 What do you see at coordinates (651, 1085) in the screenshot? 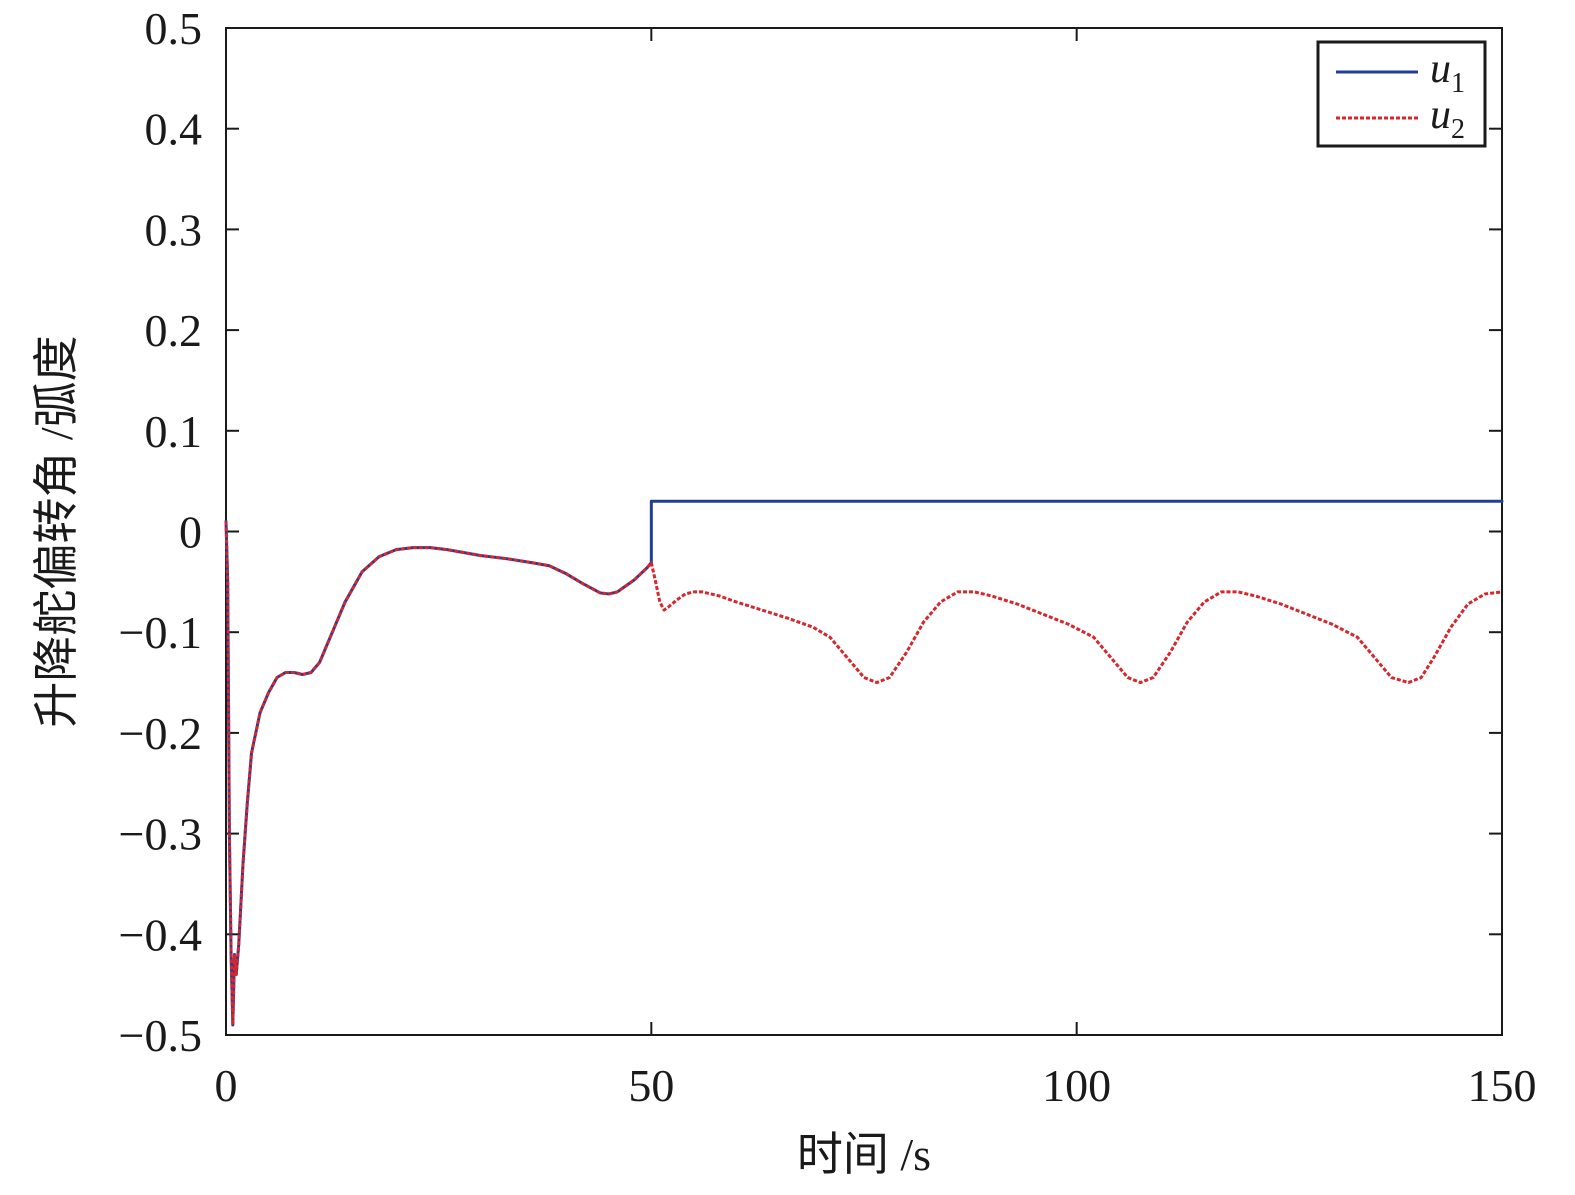
I see `x-tick-label: 50` at bounding box center [651, 1085].